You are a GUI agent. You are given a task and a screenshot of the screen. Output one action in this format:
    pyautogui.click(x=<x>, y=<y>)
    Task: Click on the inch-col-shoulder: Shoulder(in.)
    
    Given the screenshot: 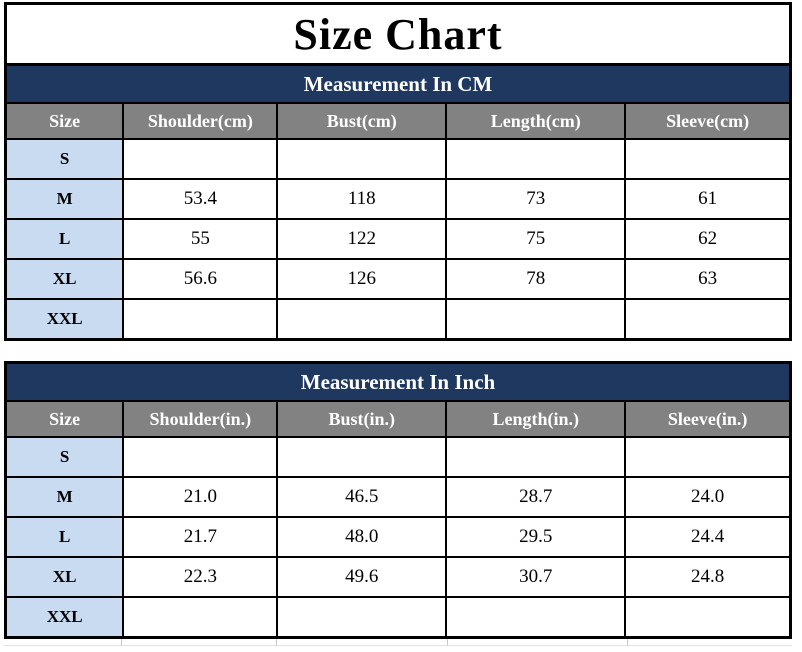 What is the action you would take?
    pyautogui.click(x=201, y=419)
    